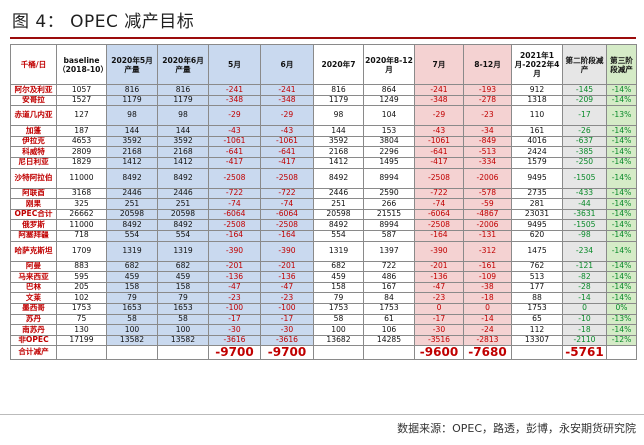 The width and height of the screenshot is (644, 445). Describe the element at coordinates (537, 266) in the screenshot. I see `value-cell: 762` at that location.